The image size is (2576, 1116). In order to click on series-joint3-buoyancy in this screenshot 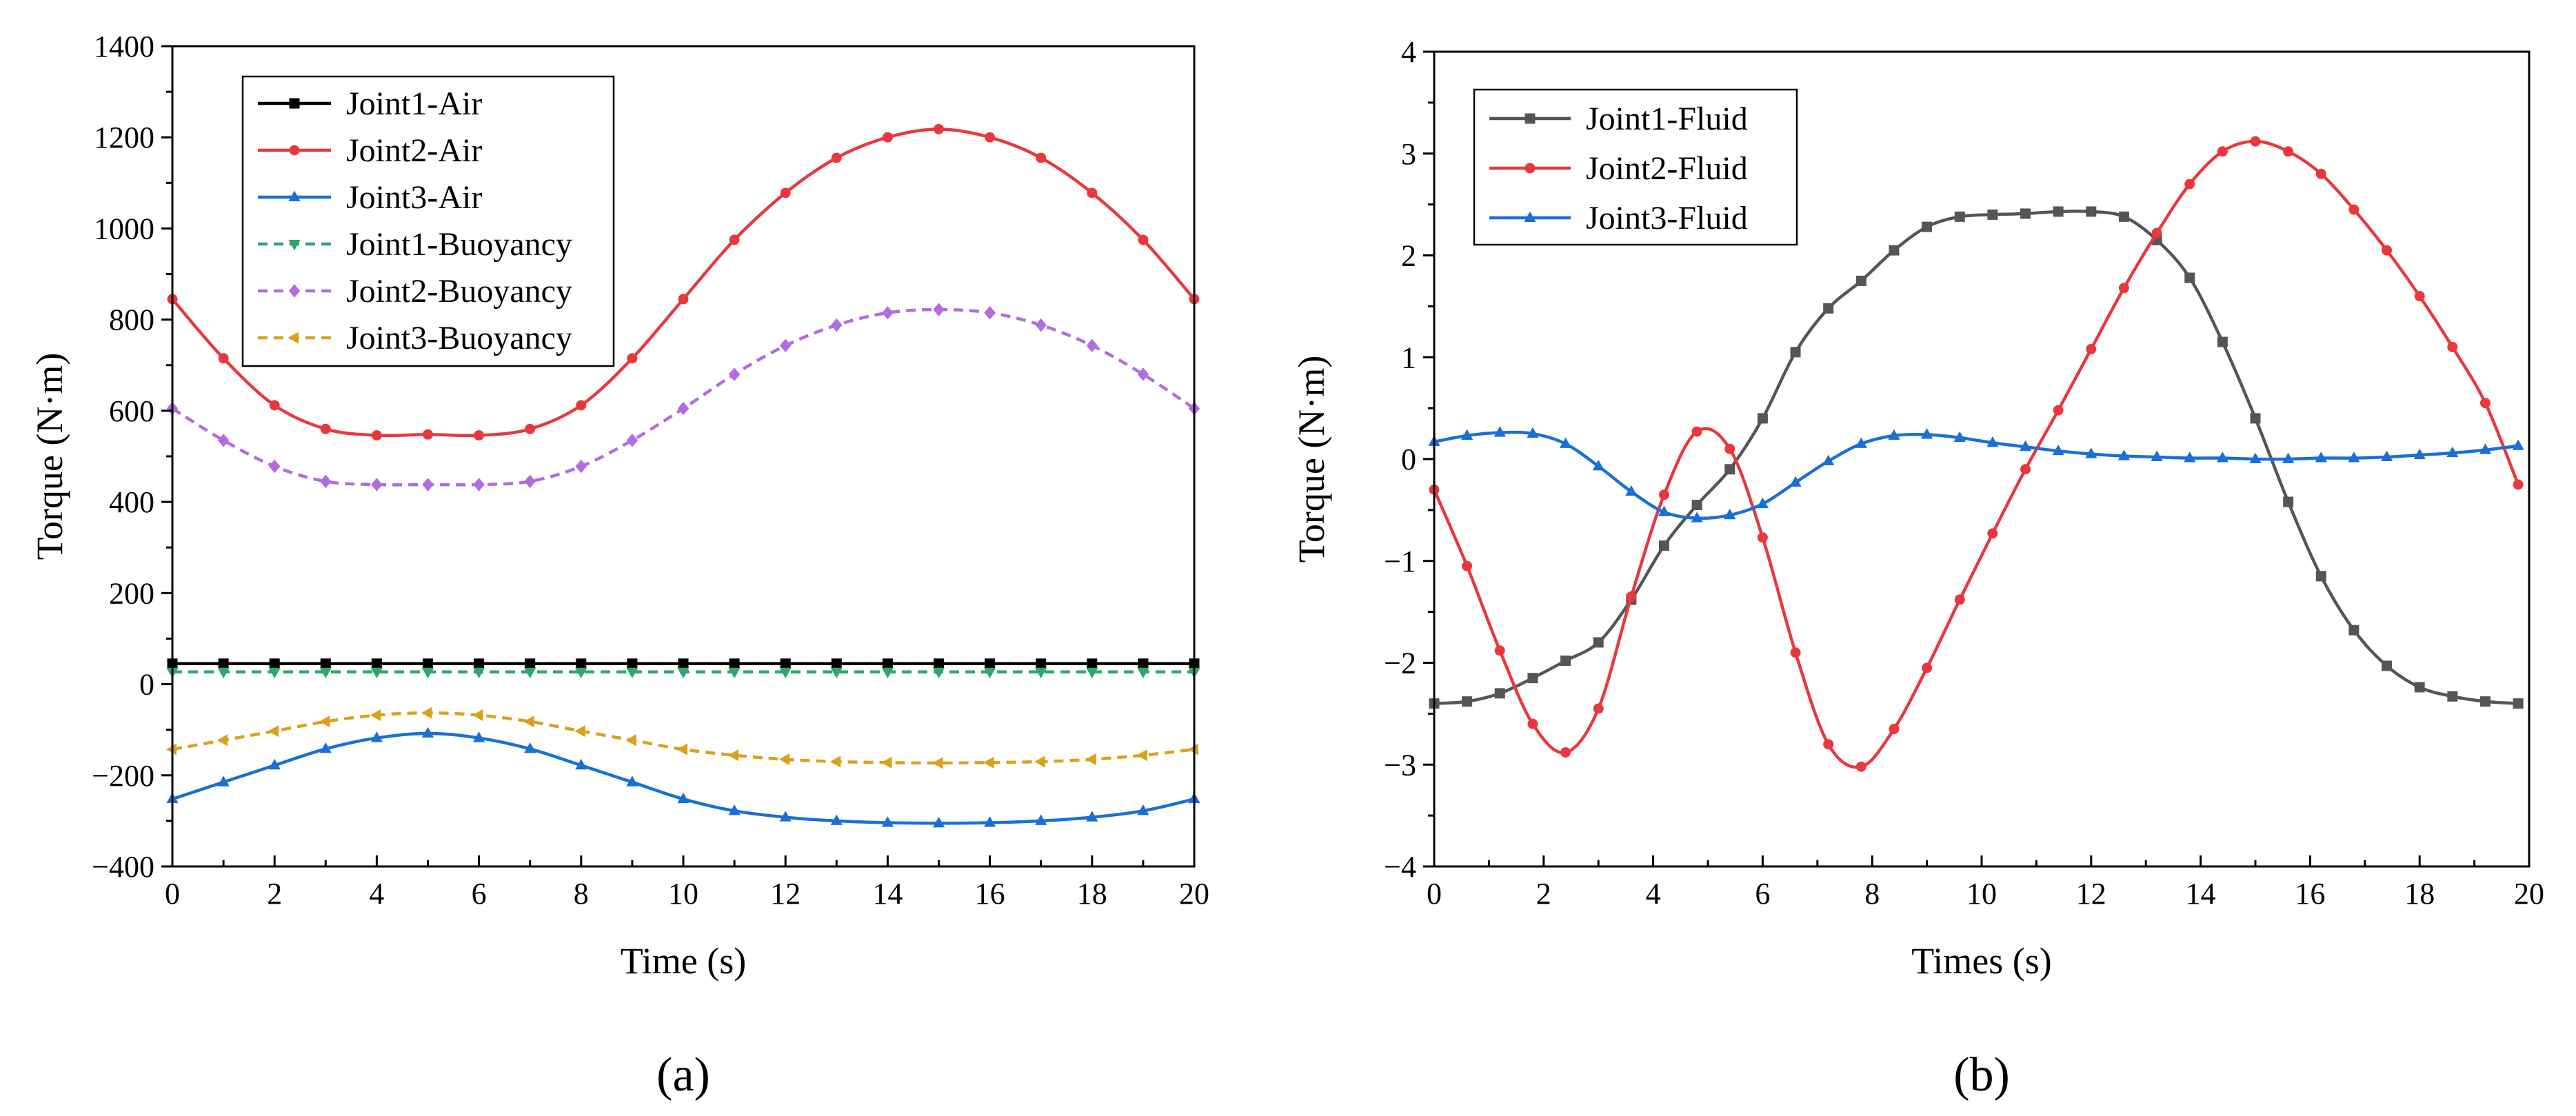, I will do `click(681, 738)`.